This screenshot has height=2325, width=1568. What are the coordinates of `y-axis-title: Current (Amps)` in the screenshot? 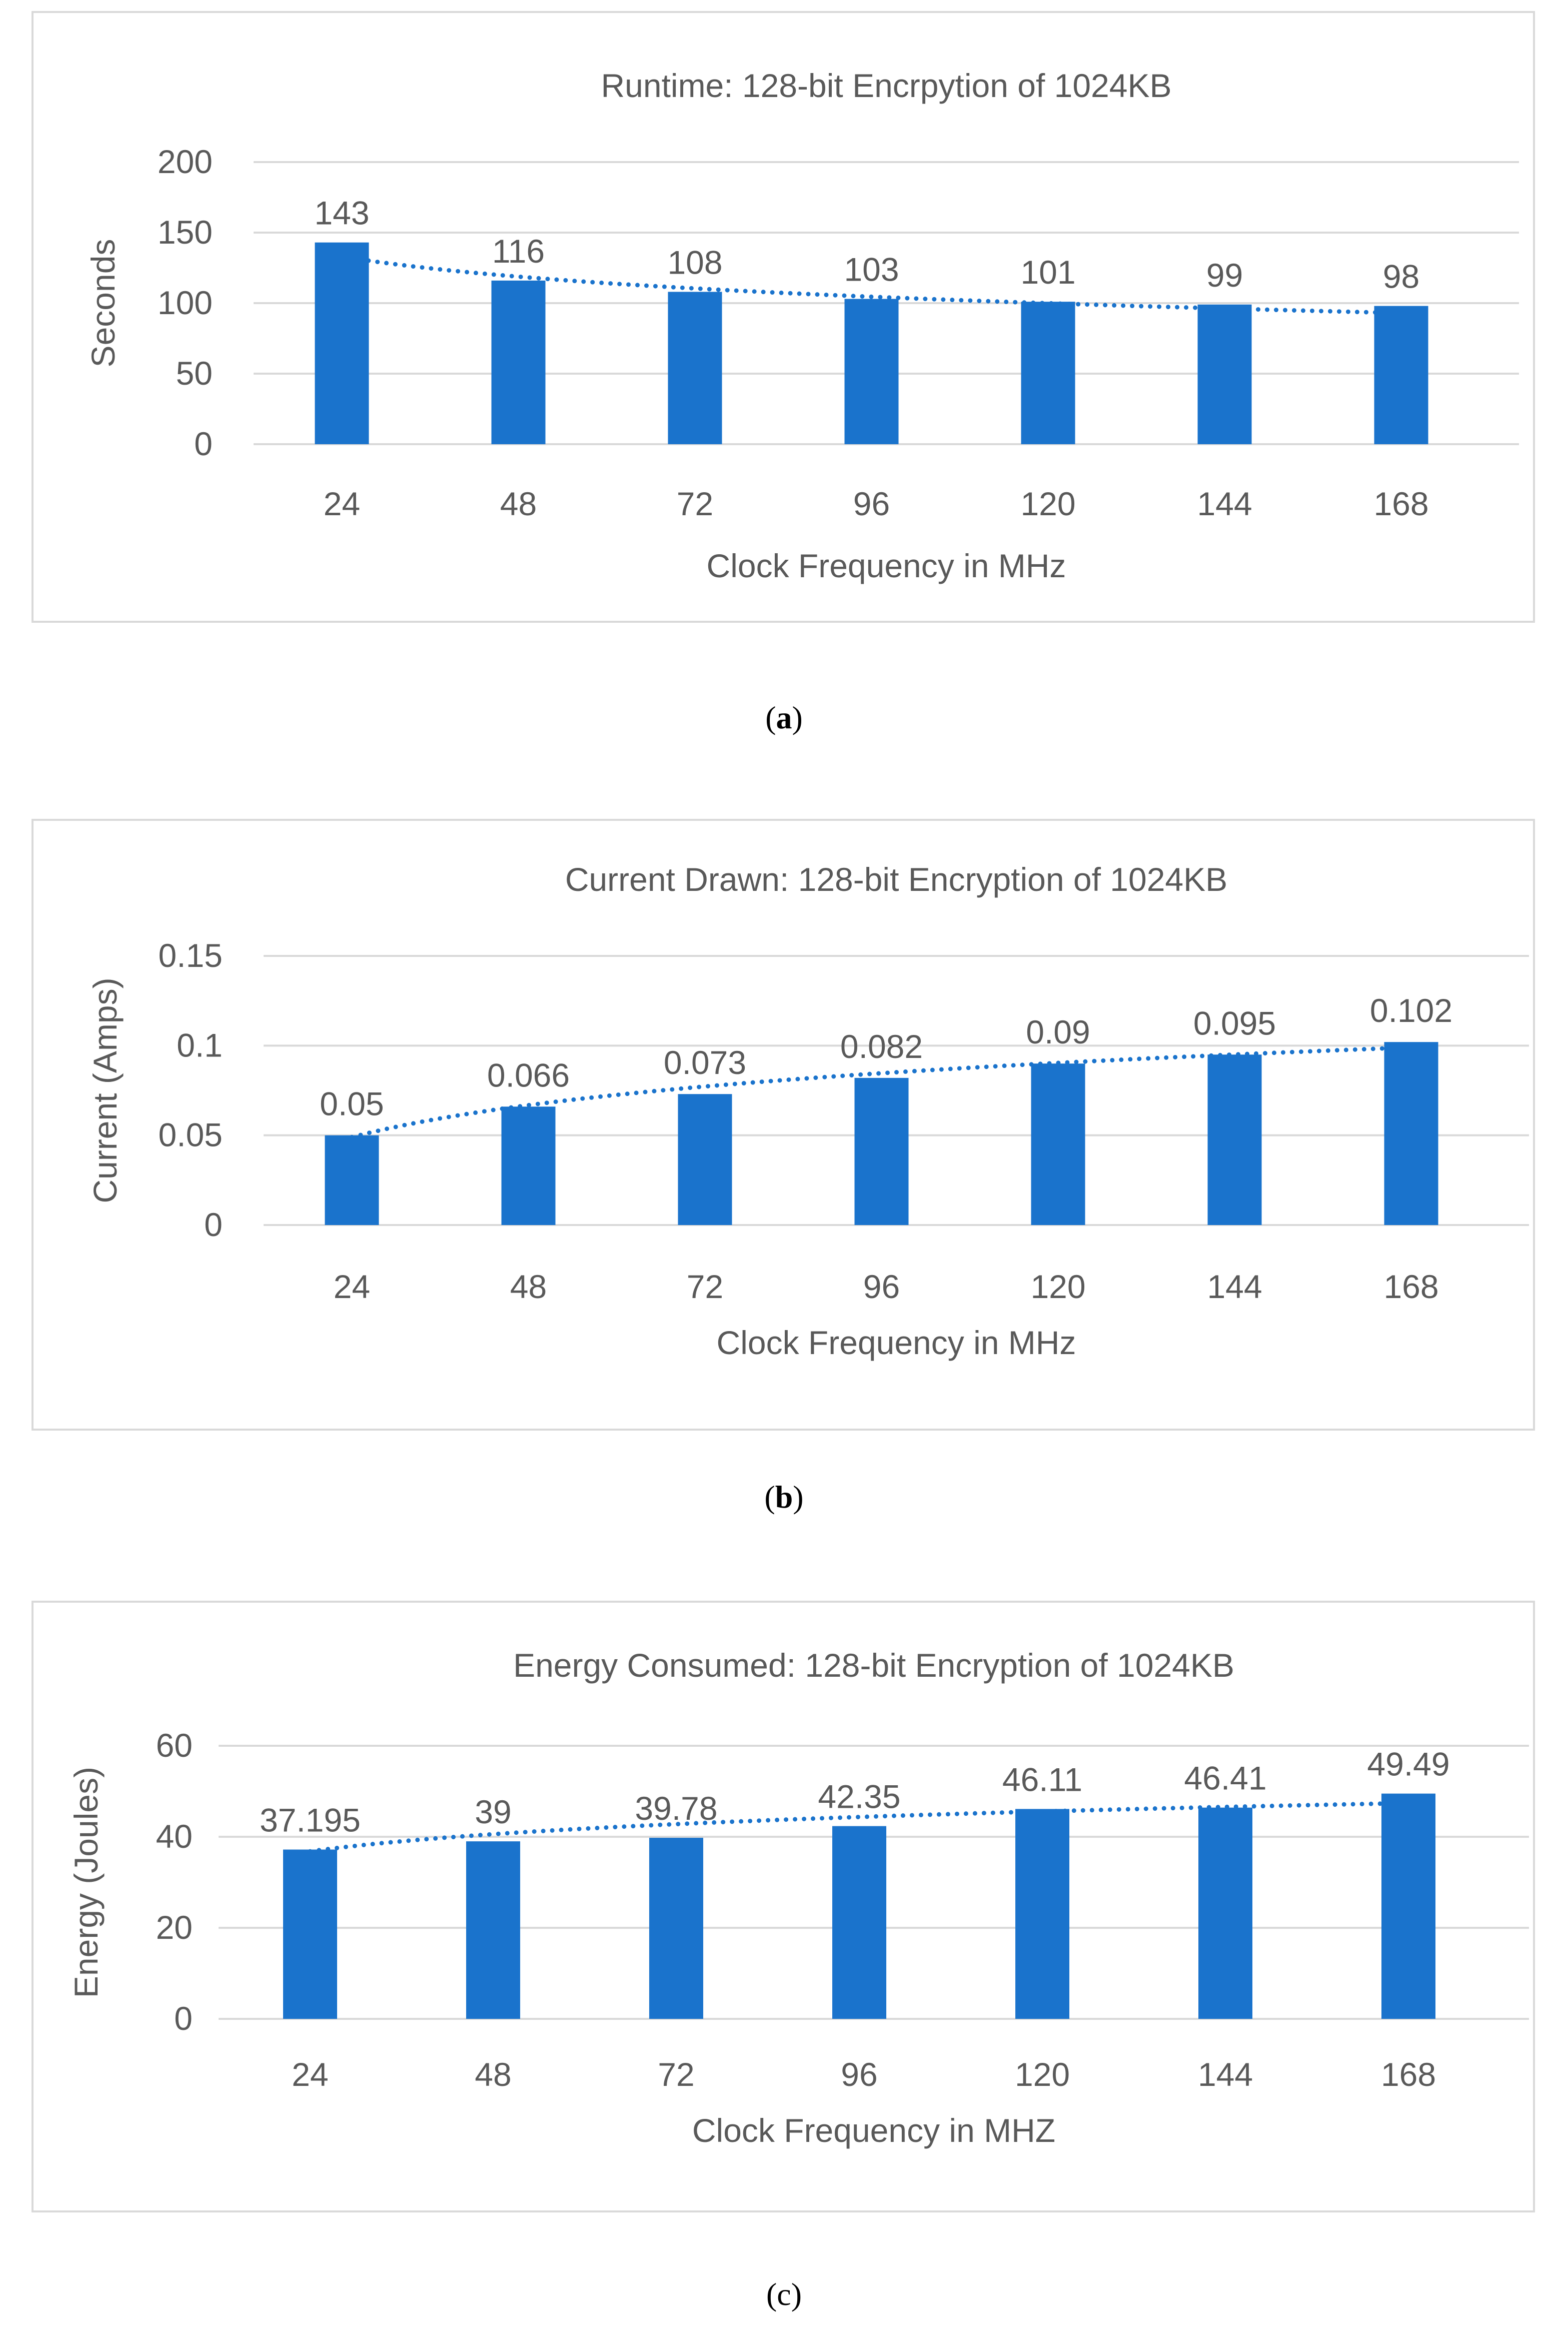 It's located at (105, 1090).